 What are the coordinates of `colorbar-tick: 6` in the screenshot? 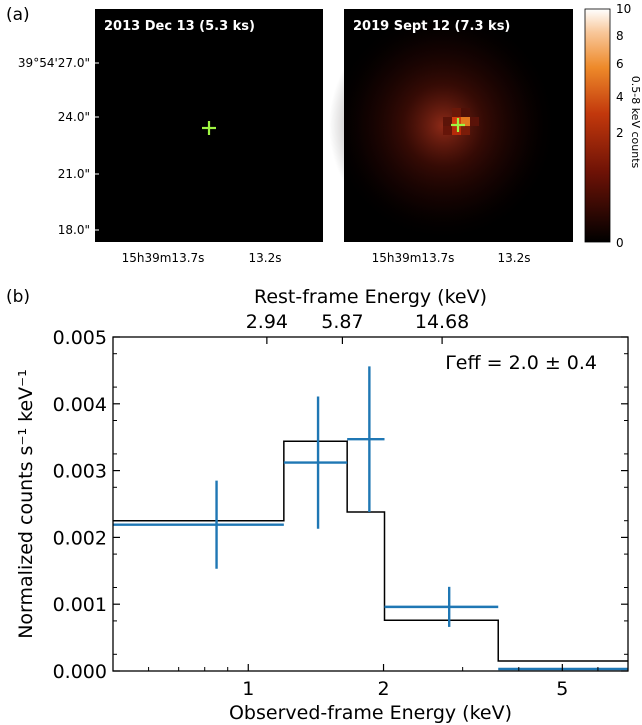 It's located at (620, 64).